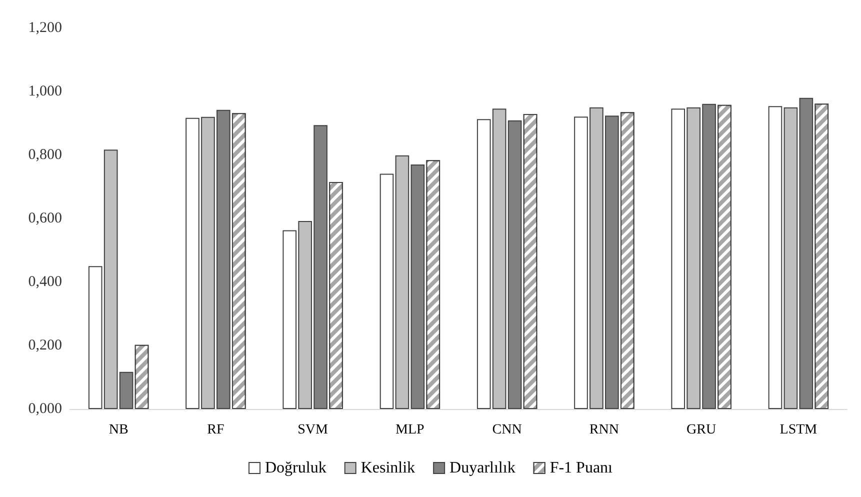 The width and height of the screenshot is (861, 497). Describe the element at coordinates (215, 430) in the screenshot. I see `x-tick-label: RF` at that location.